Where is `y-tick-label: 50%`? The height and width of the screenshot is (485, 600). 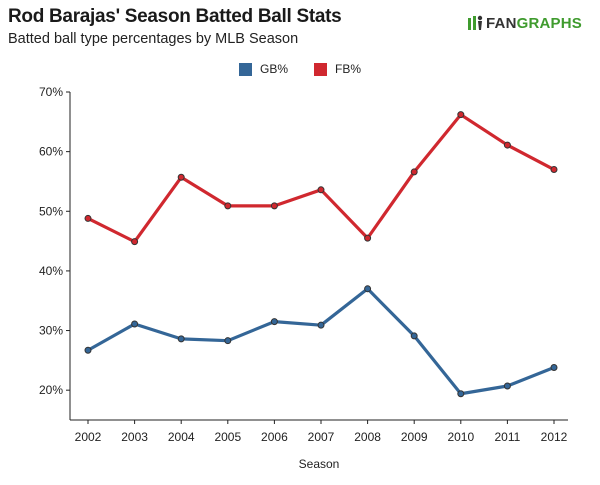
y-tick-label: 50% is located at coordinates (51, 211).